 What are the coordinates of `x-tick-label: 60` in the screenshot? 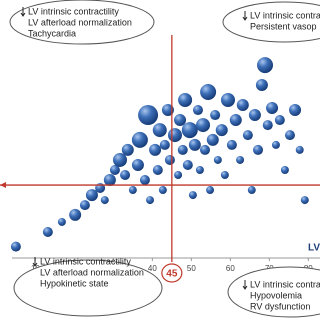 It's located at (230, 268).